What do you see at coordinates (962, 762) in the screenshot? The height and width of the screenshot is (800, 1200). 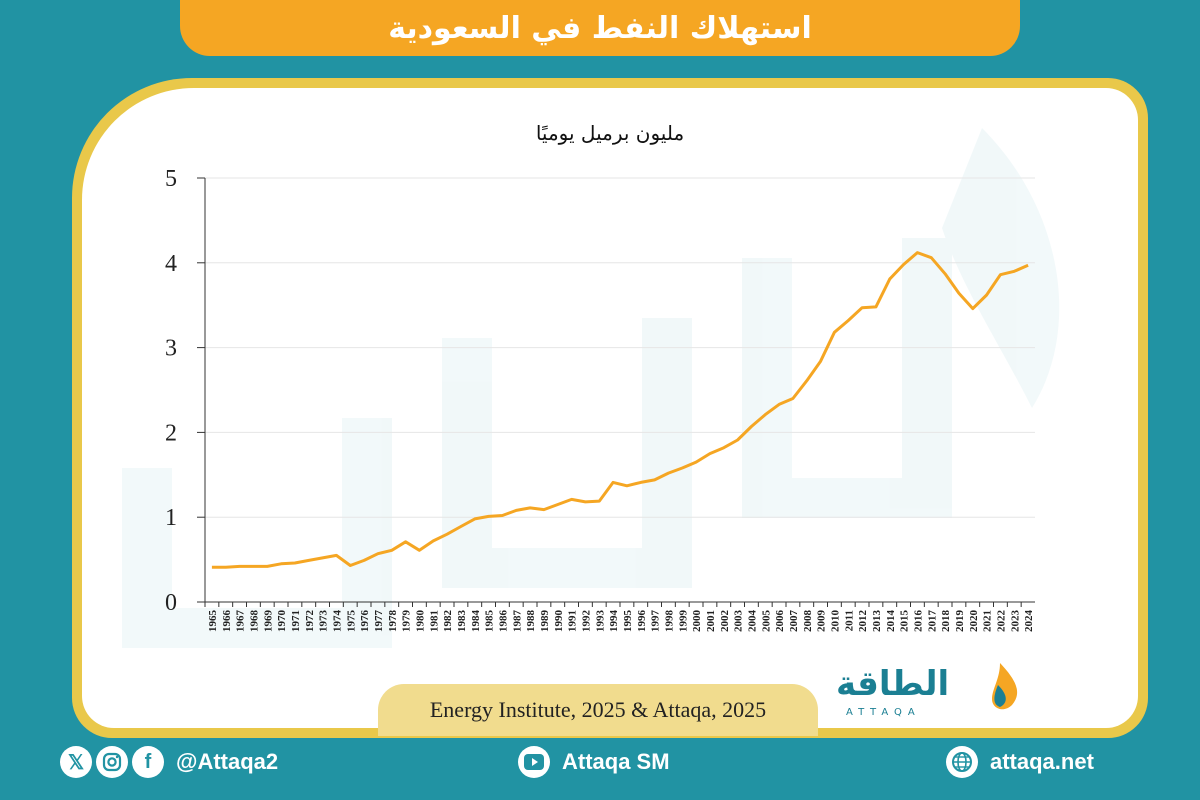 I see `globe-icon` at bounding box center [962, 762].